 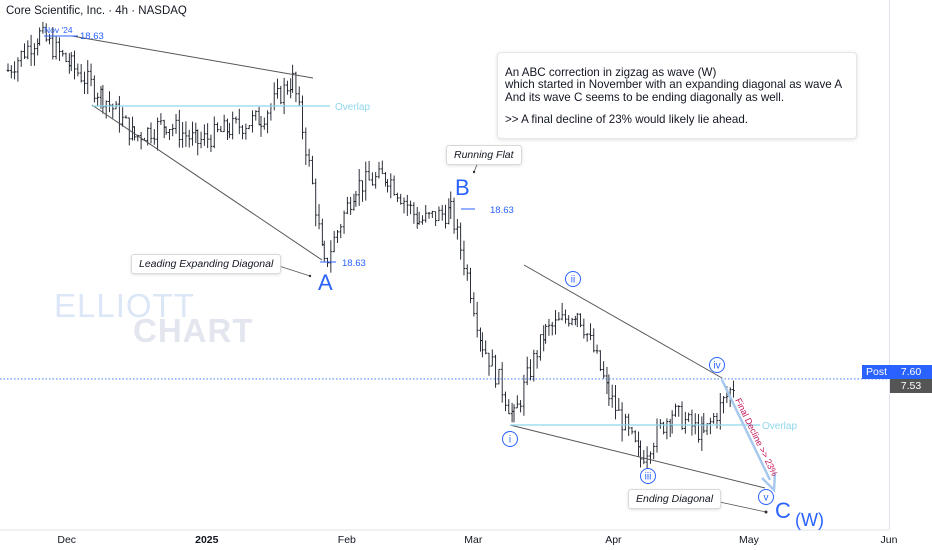 I want to click on callout-ending-diagonal: Ending Diagonal, so click(x=675, y=499).